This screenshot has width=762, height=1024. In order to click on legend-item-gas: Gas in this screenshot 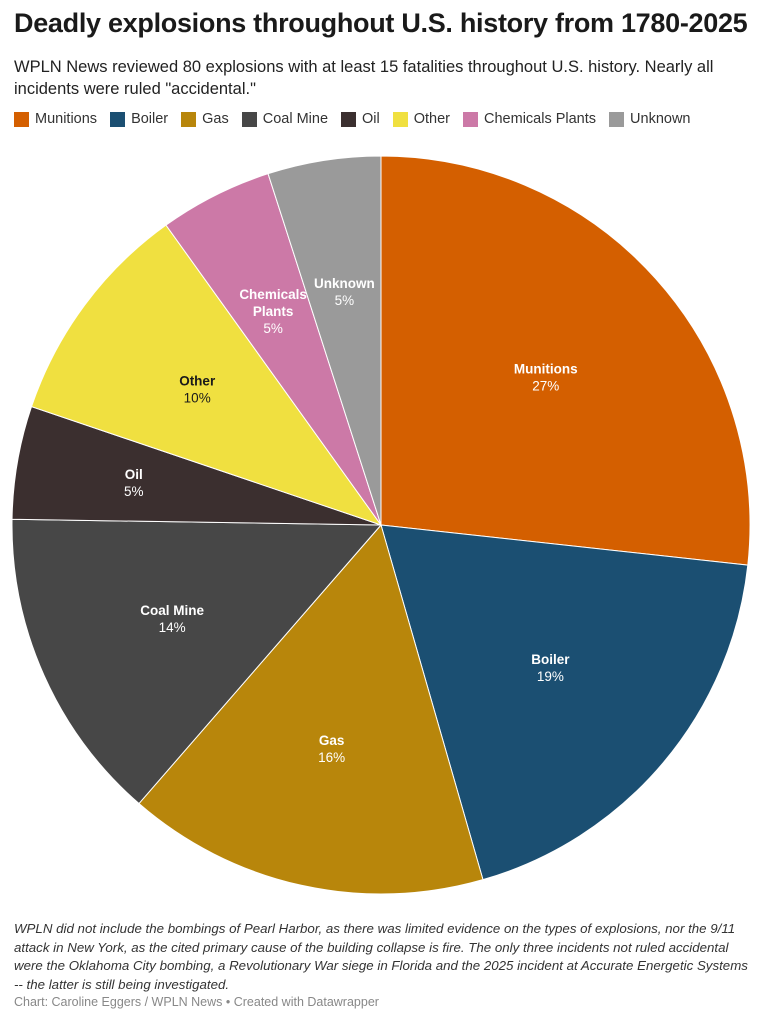, I will do `click(205, 119)`.